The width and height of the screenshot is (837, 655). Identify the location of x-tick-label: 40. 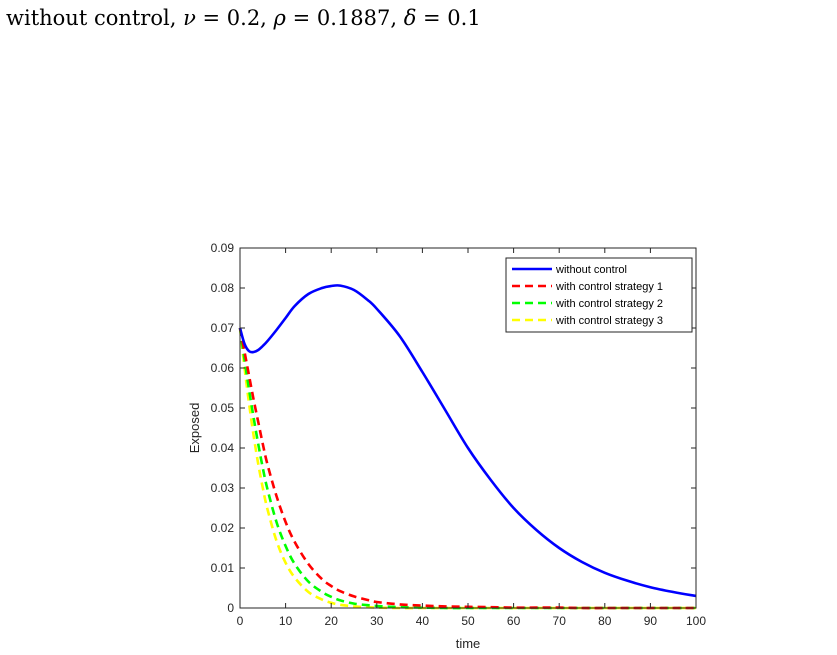
(423, 621).